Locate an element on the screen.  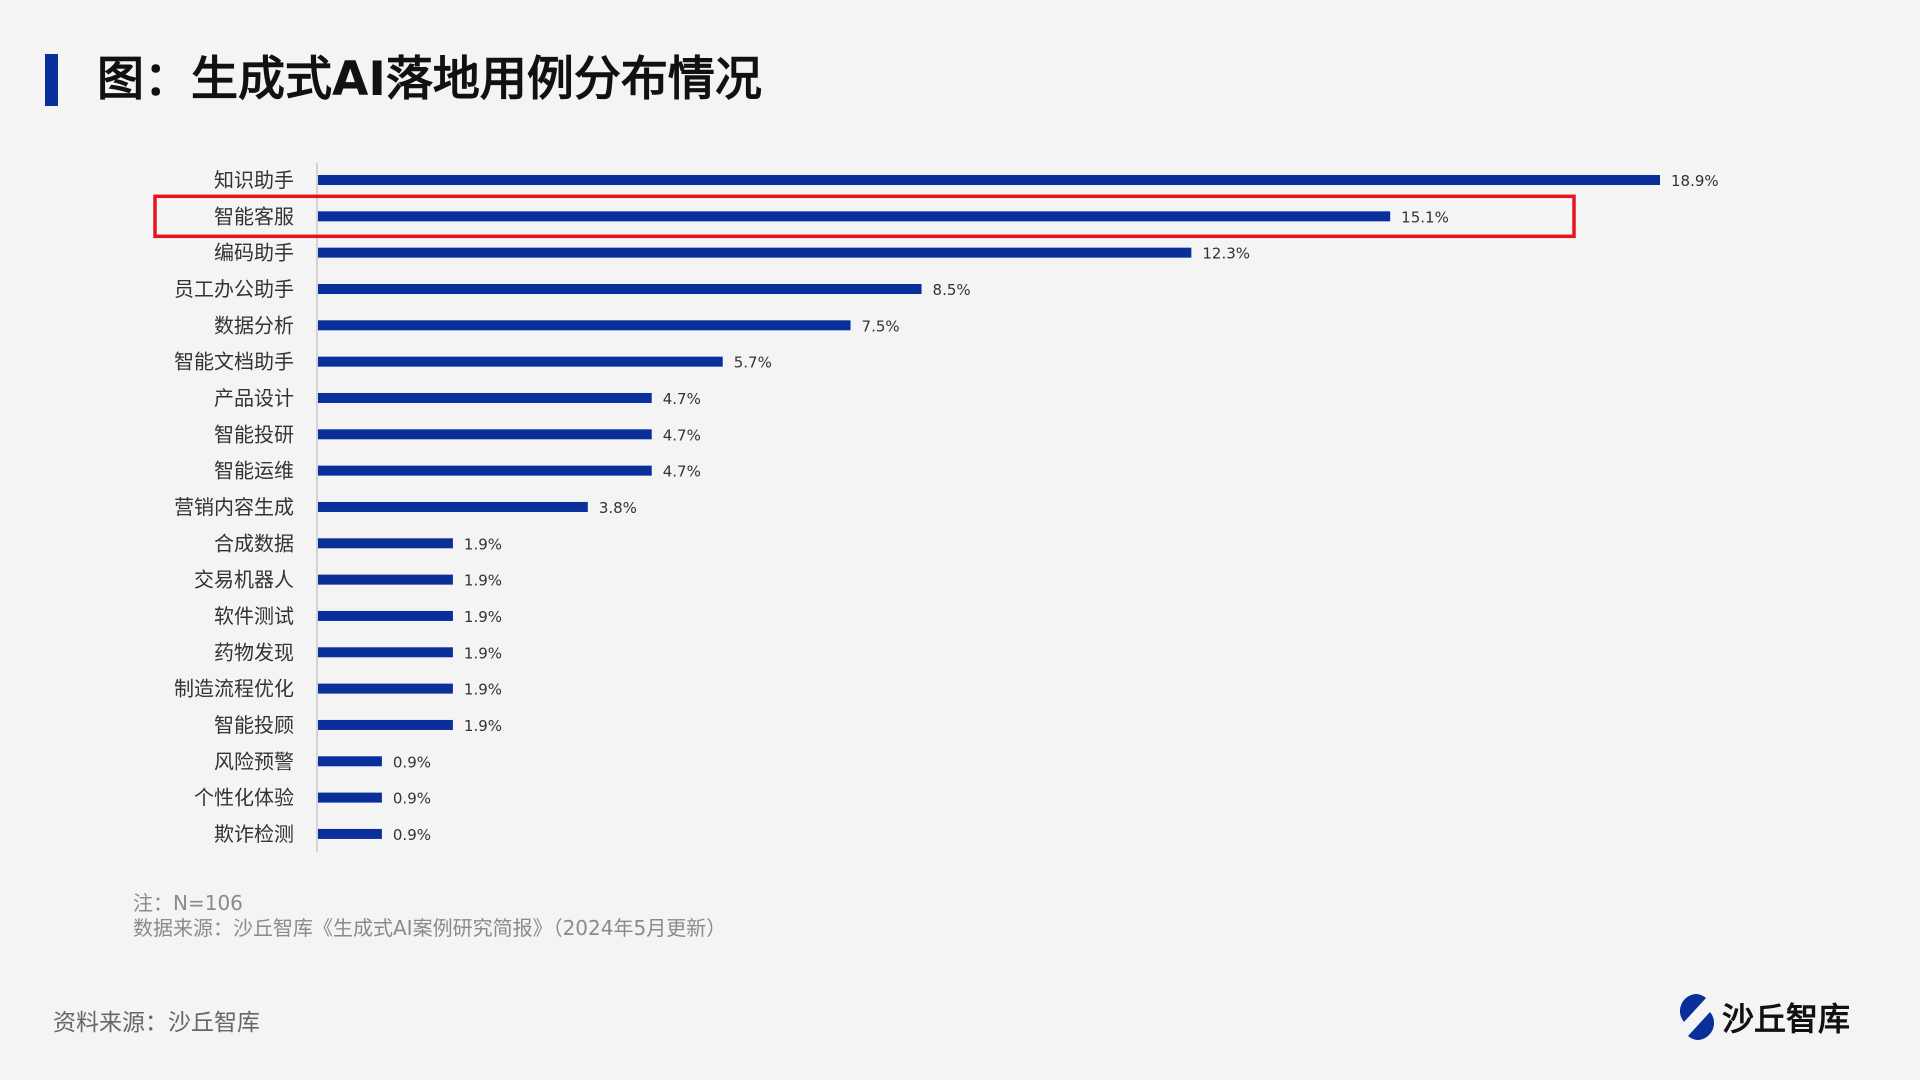
category-label: 合成数据 is located at coordinates (254, 543).